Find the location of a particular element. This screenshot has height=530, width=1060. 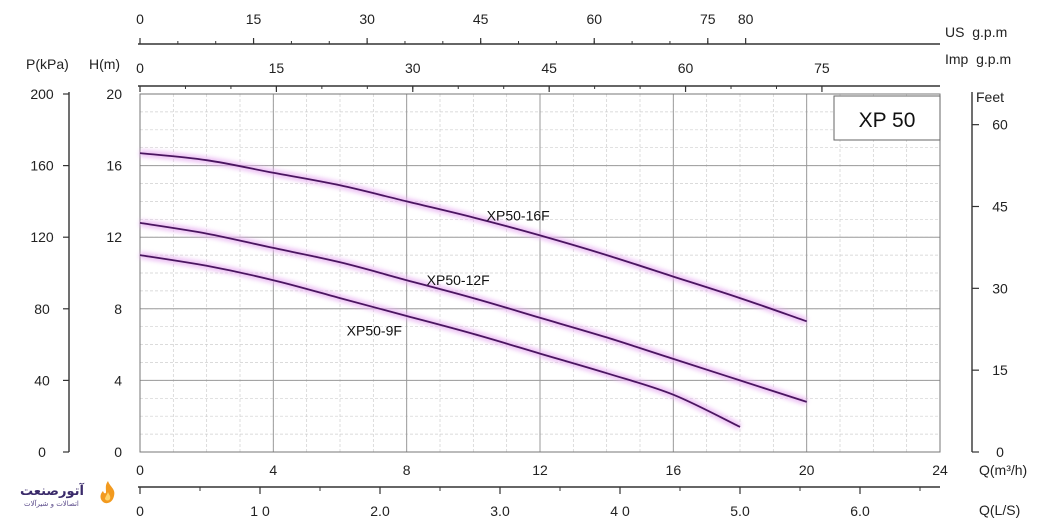

pressure-tick-label: 40 is located at coordinates (42, 380).